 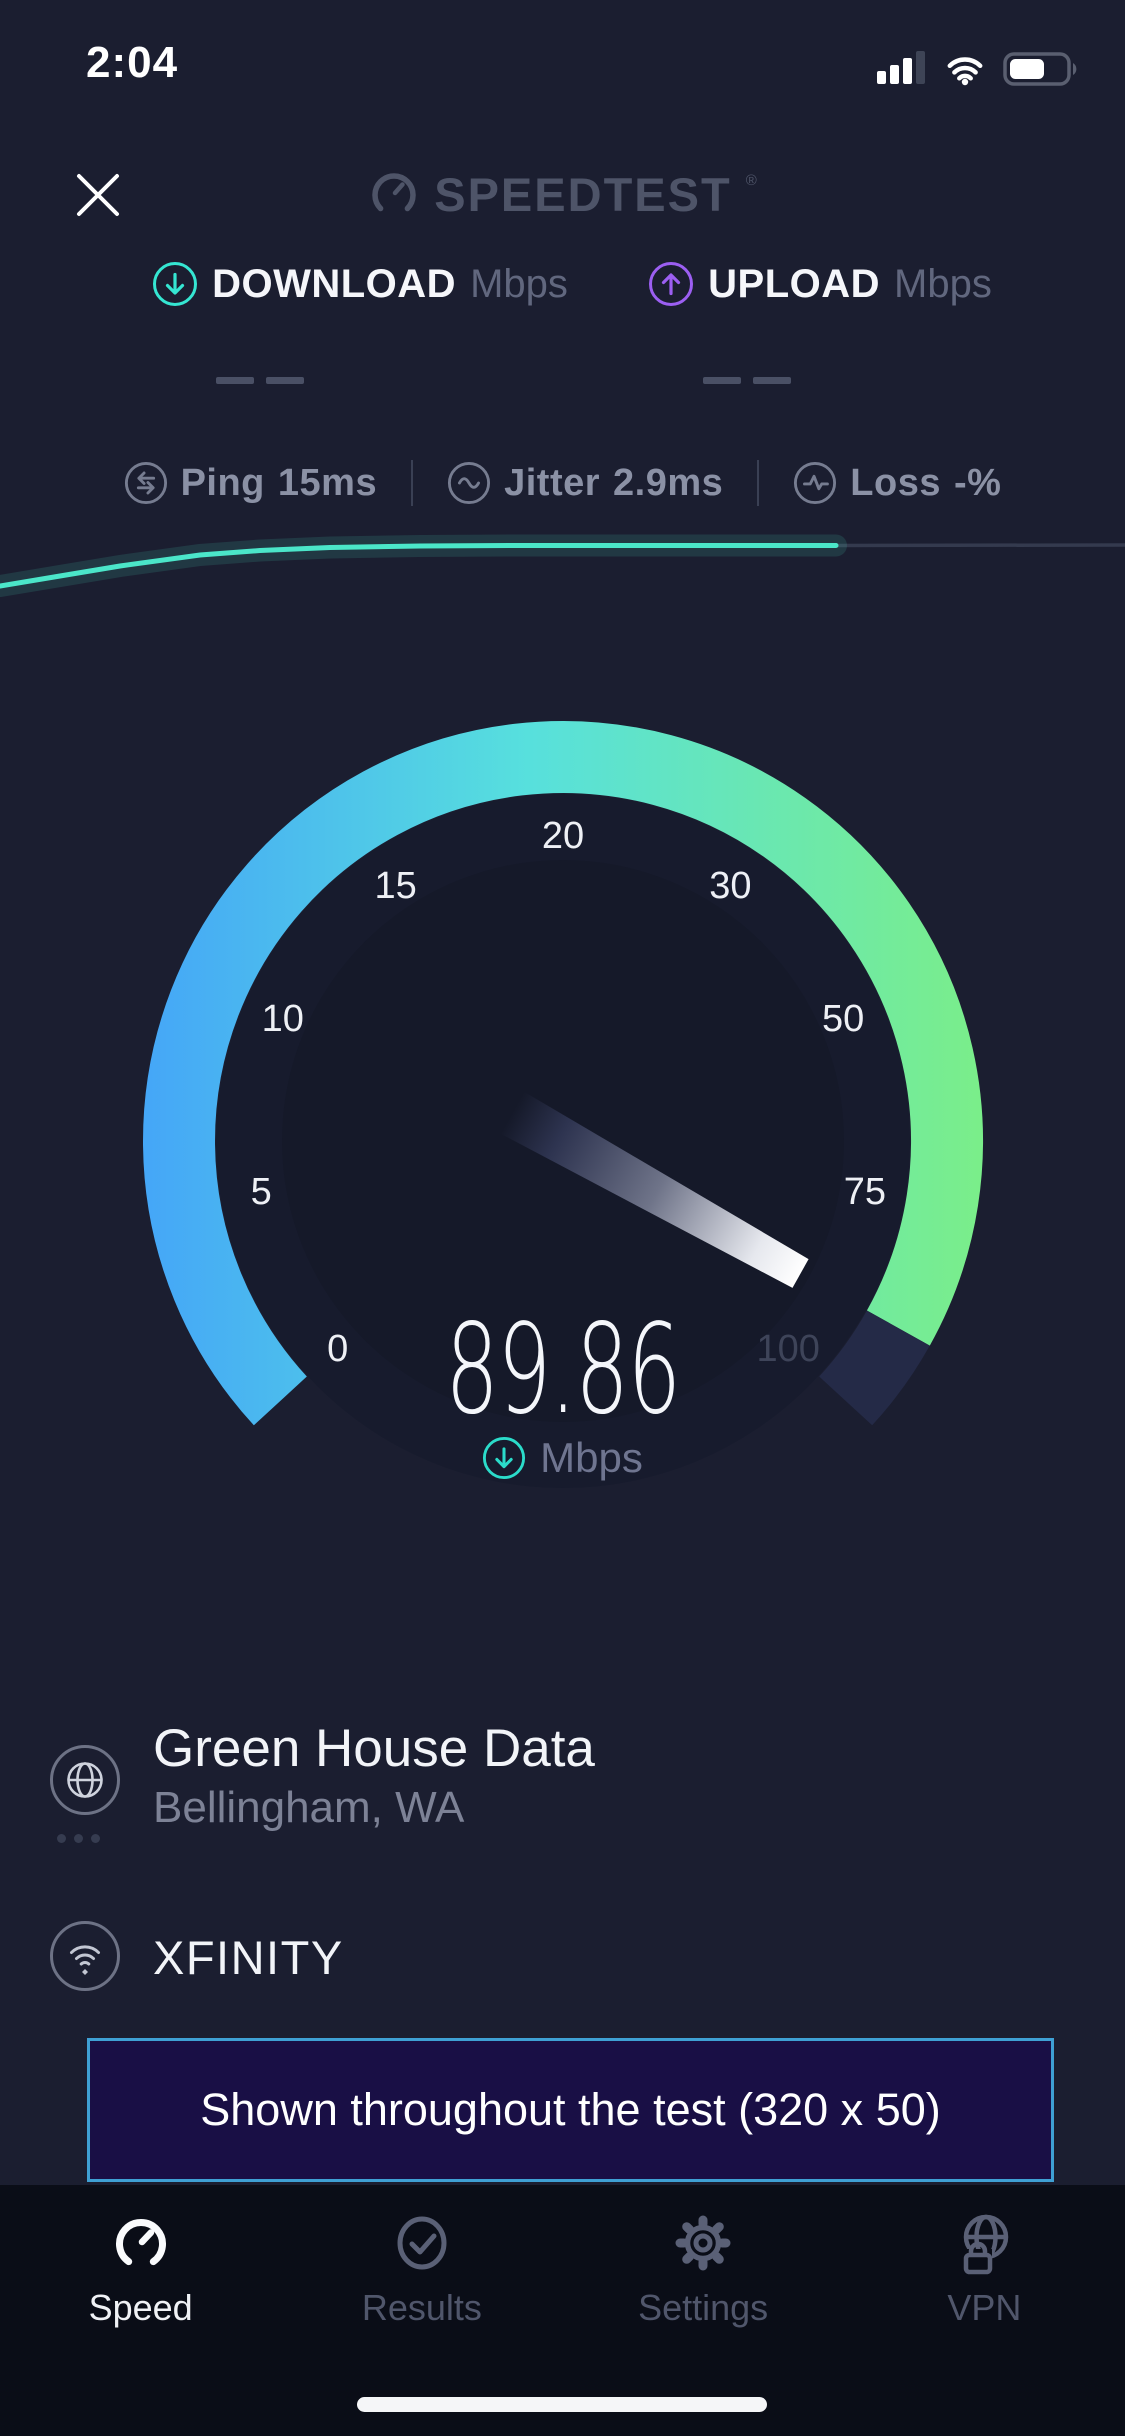 What do you see at coordinates (563, 836) in the screenshot?
I see `gauge-tick-label: 20` at bounding box center [563, 836].